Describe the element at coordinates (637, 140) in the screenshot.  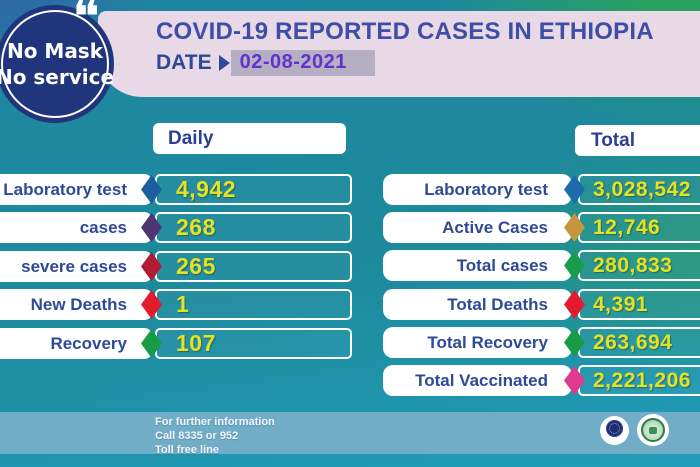
I see `total-column-header: Total` at that location.